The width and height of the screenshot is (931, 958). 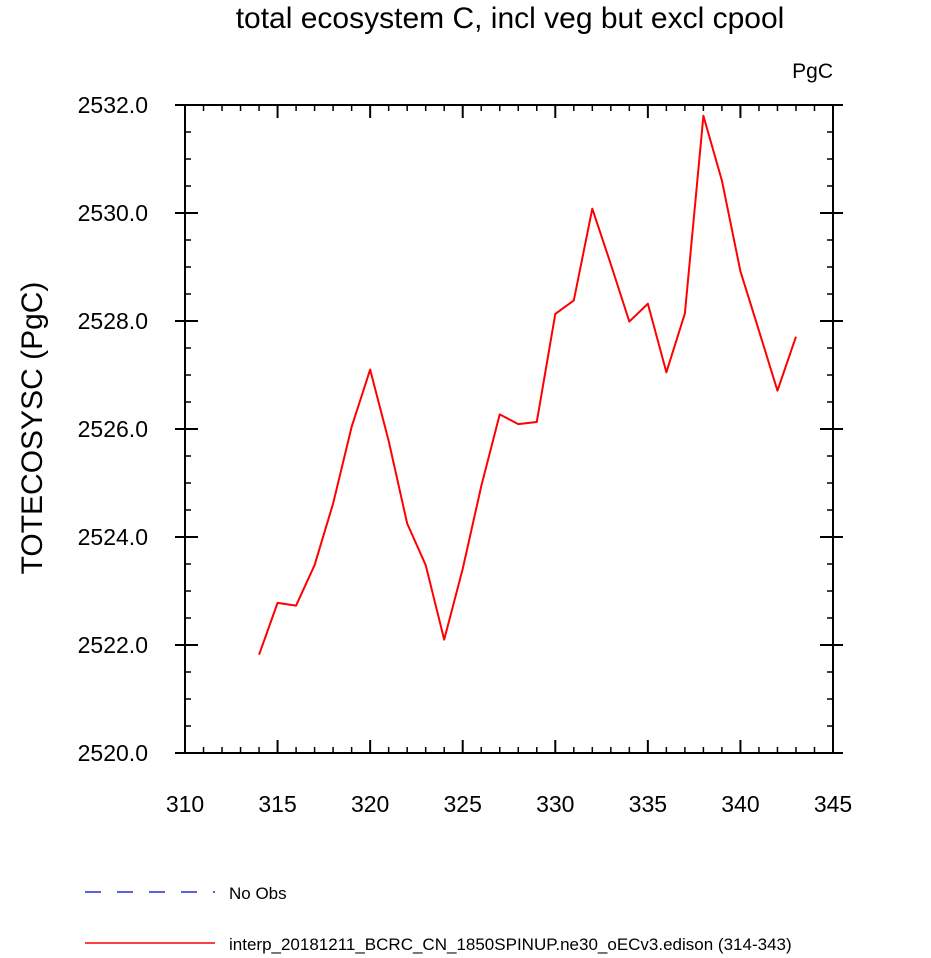 I want to click on y-tick-label: 2522.0, so click(x=113, y=645).